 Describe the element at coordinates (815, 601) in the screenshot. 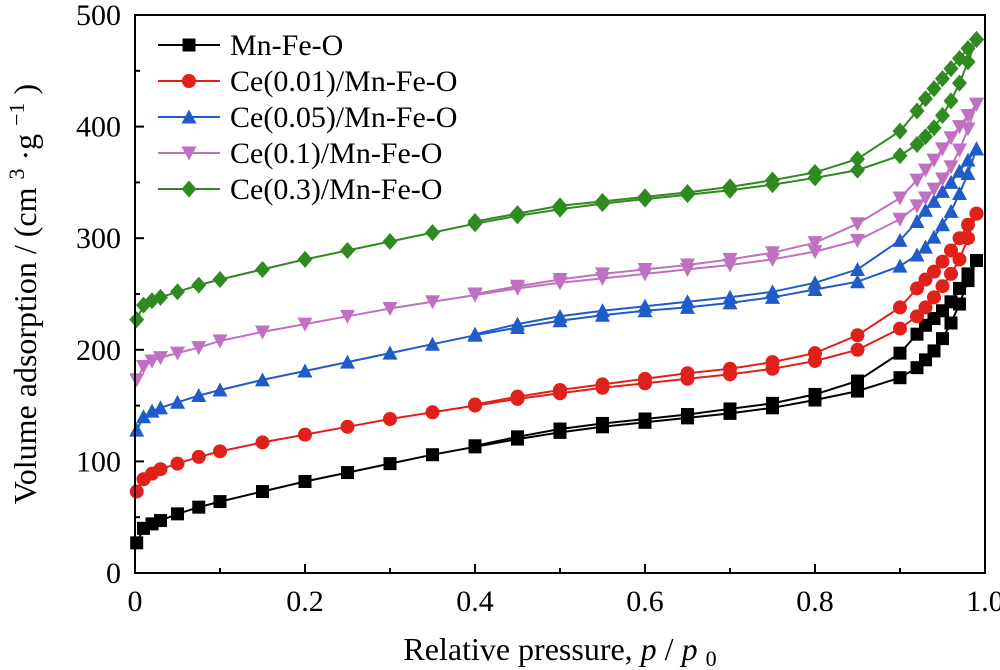

I see `x-tick-label: 0.8` at that location.